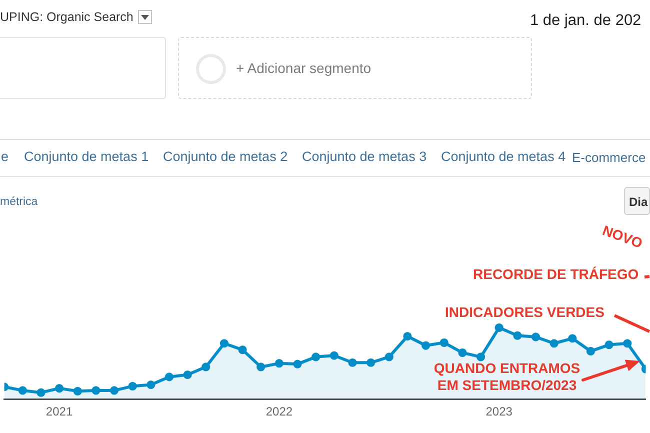 The image size is (650, 433). What do you see at coordinates (86, 157) in the screenshot?
I see `text: Conjunto de metas 1` at bounding box center [86, 157].